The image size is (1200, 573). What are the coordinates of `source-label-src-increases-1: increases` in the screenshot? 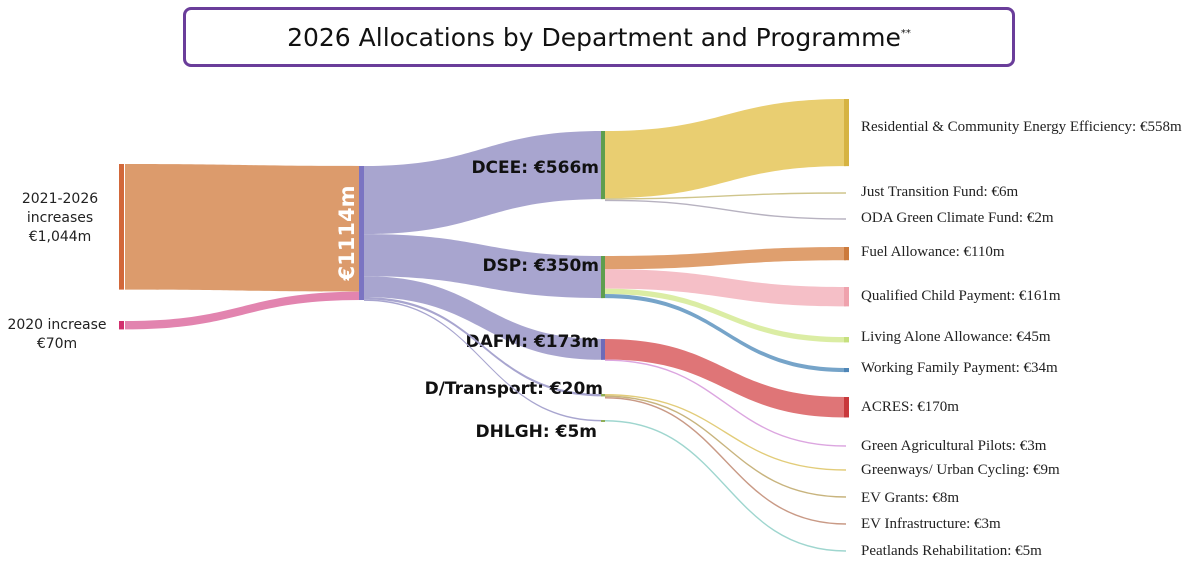 It's located at (60, 218).